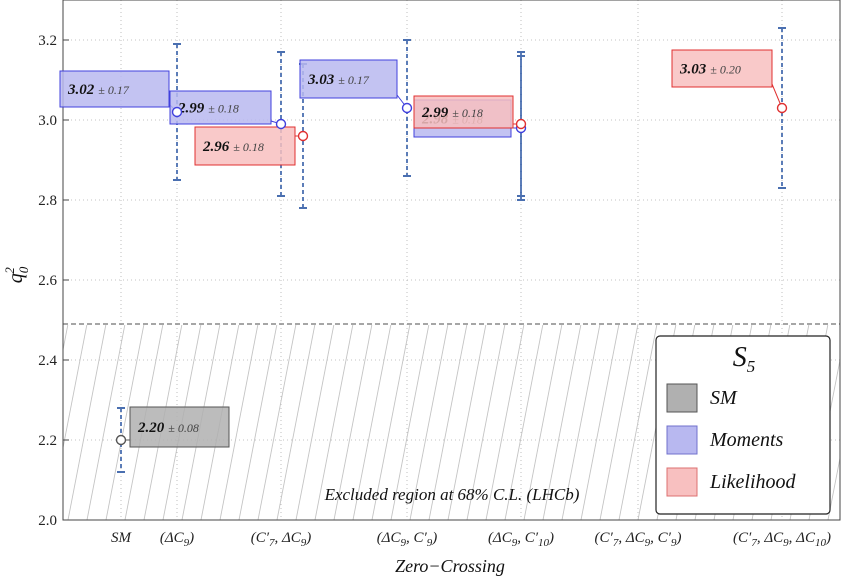 The height and width of the screenshot is (579, 850). What do you see at coordinates (47, 521) in the screenshot?
I see `y-tick-label-0: 2.0` at bounding box center [47, 521].